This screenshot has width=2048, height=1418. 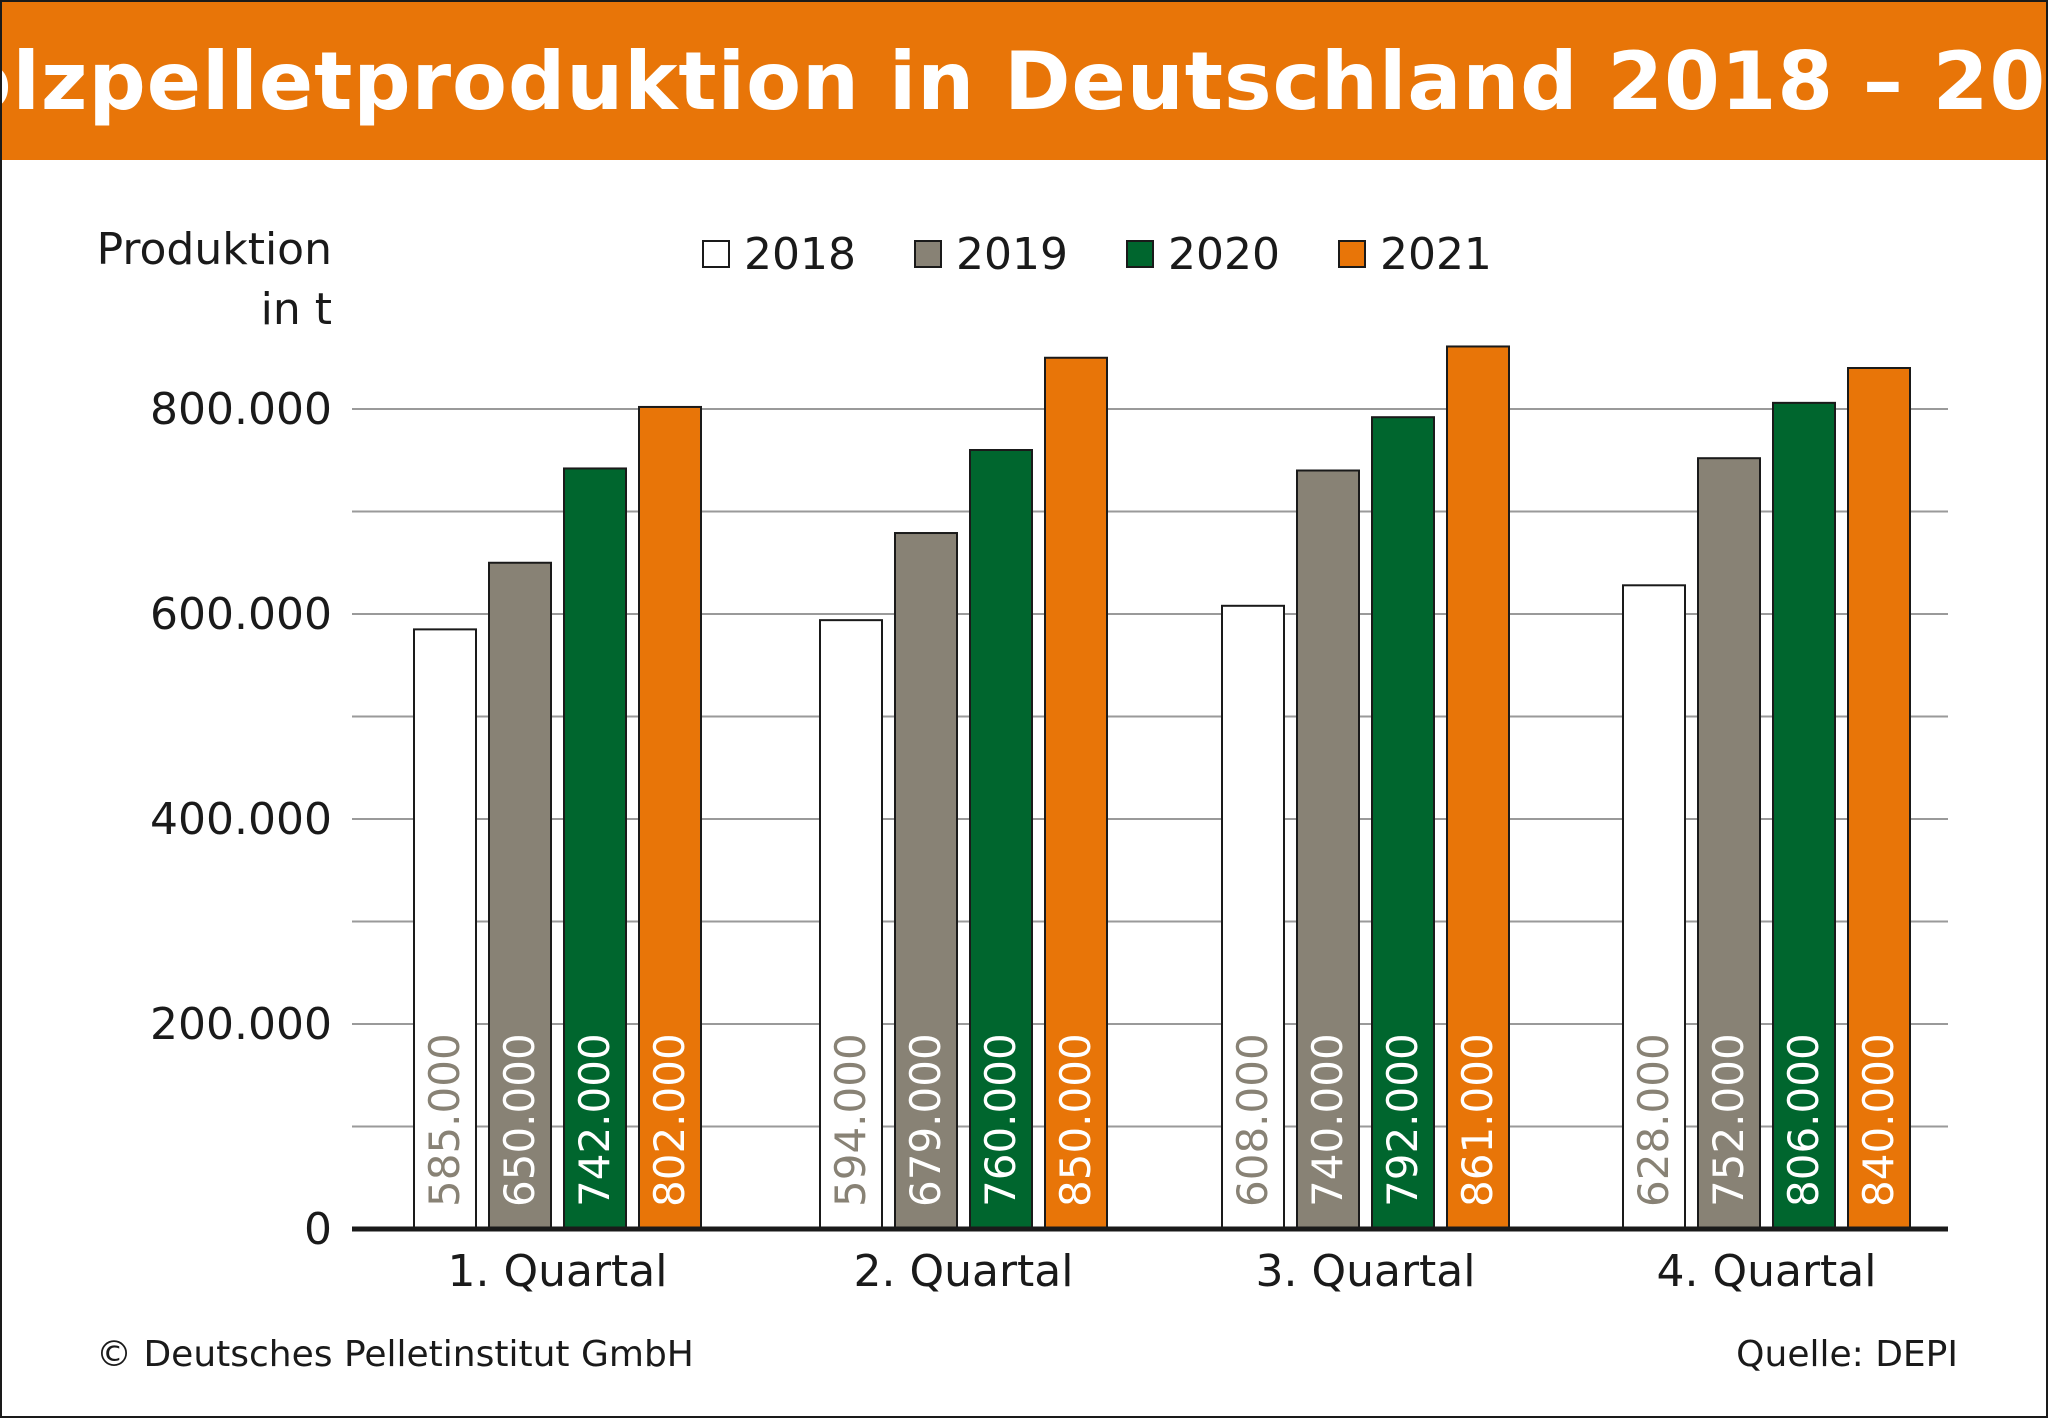 I want to click on x-axis: 1. Quartal 2. Quartal 3. Quartal 4. Quartal, so click(x=1150, y=1261).